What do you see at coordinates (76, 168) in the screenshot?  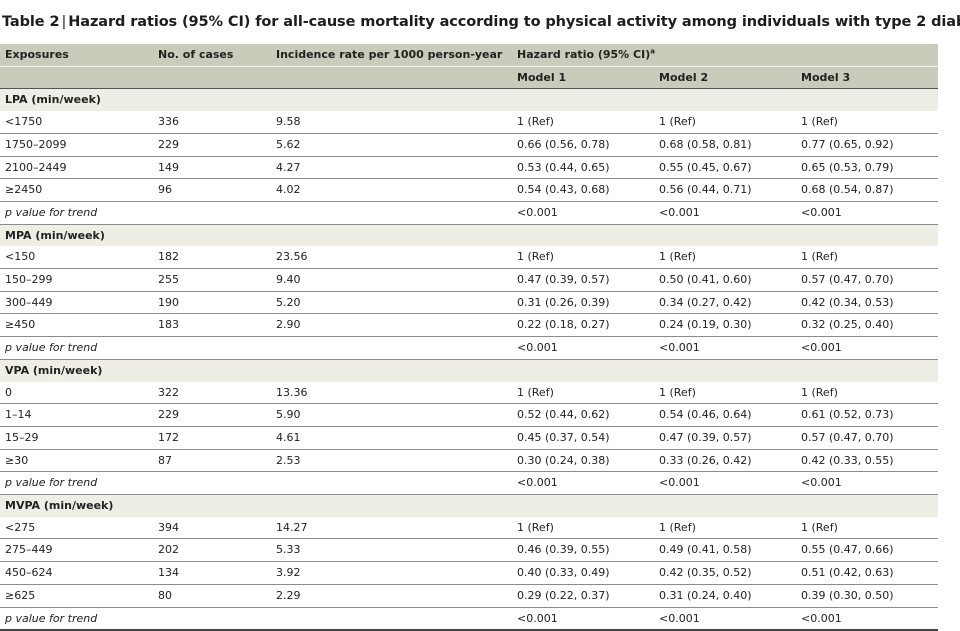 I see `cell-exposure: 2100–2449` at bounding box center [76, 168].